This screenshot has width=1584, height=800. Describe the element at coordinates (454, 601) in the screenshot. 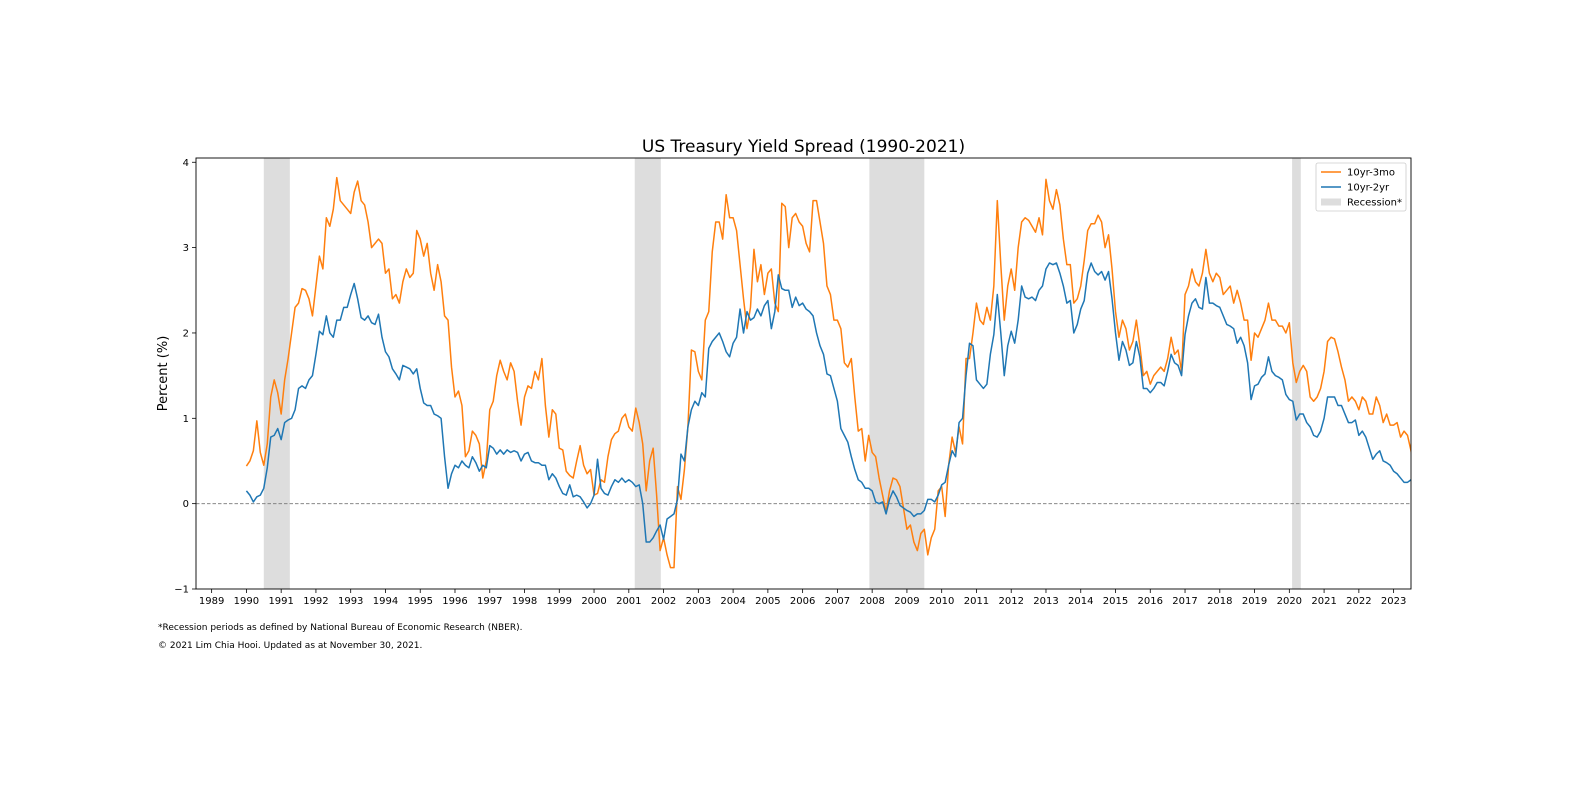

I see `x-tick-label: 1996` at that location.